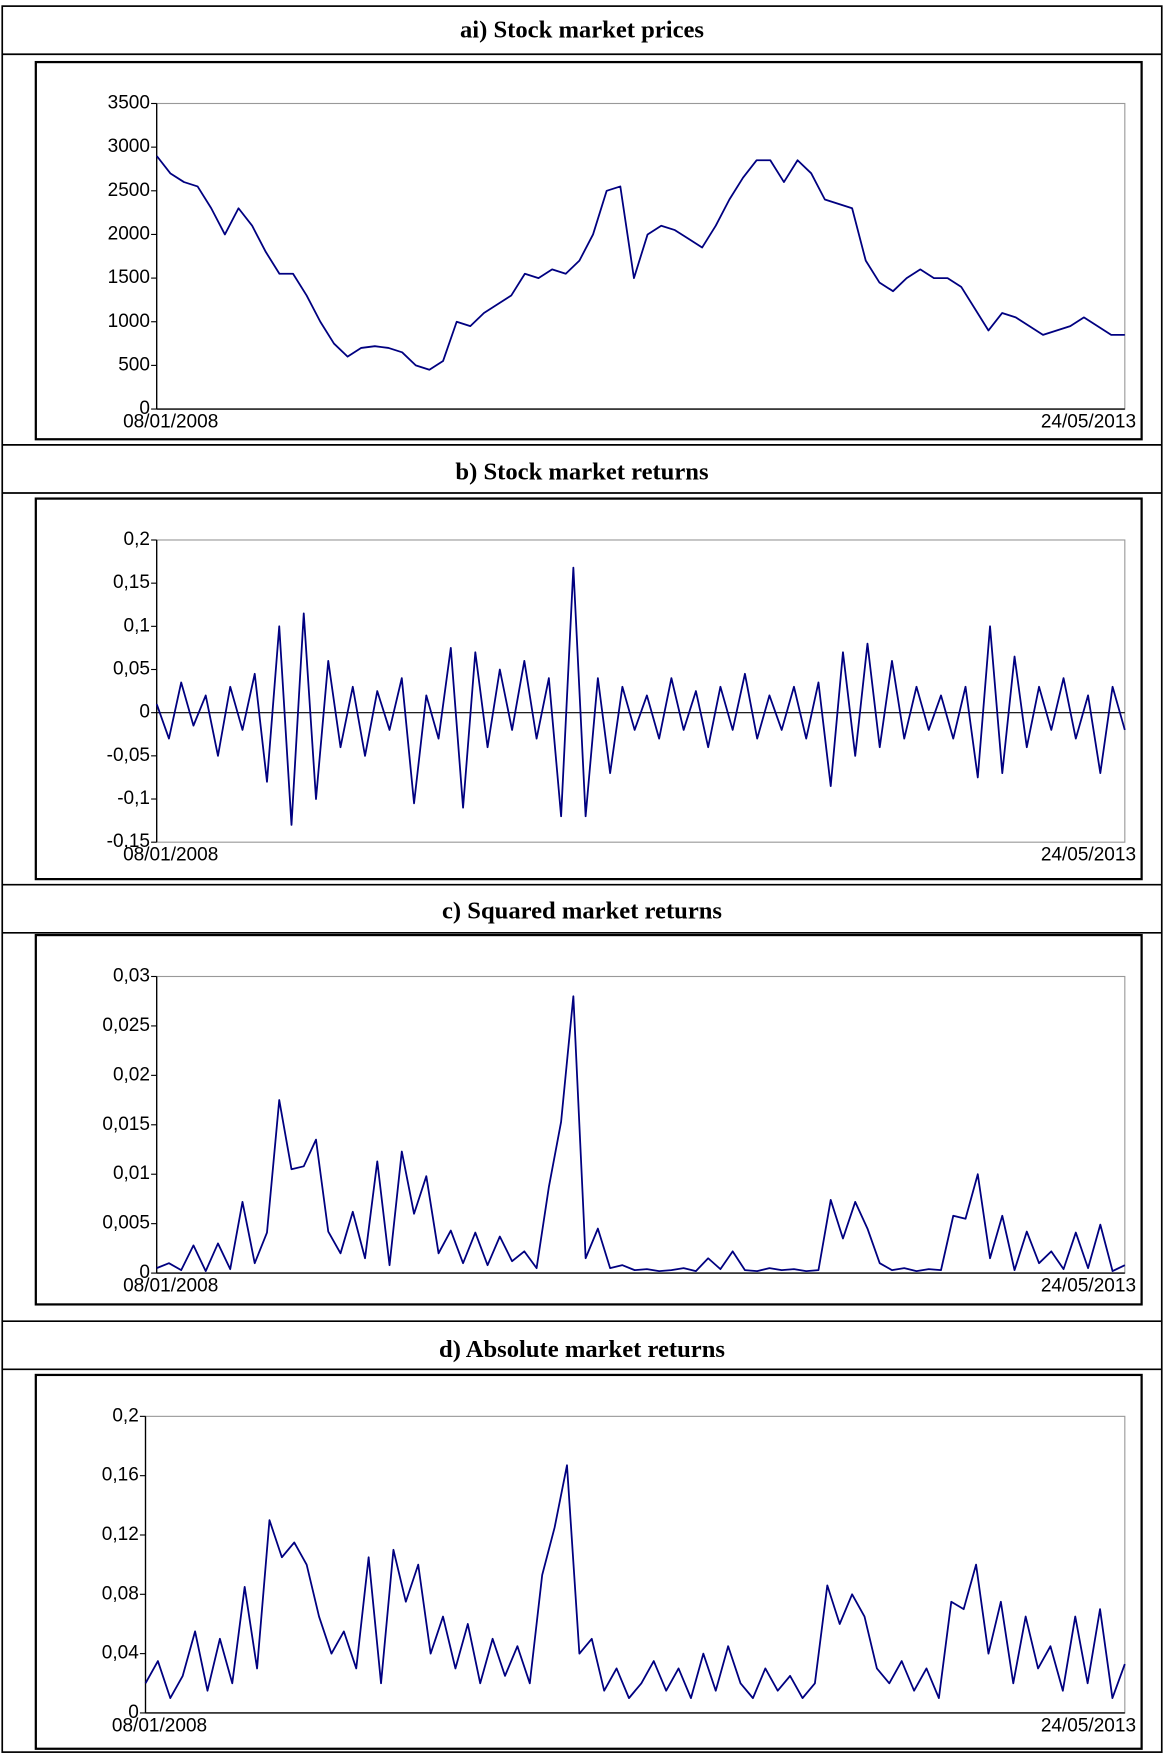  What do you see at coordinates (582, 910) in the screenshot?
I see `panel-title: c) Squared market returns` at bounding box center [582, 910].